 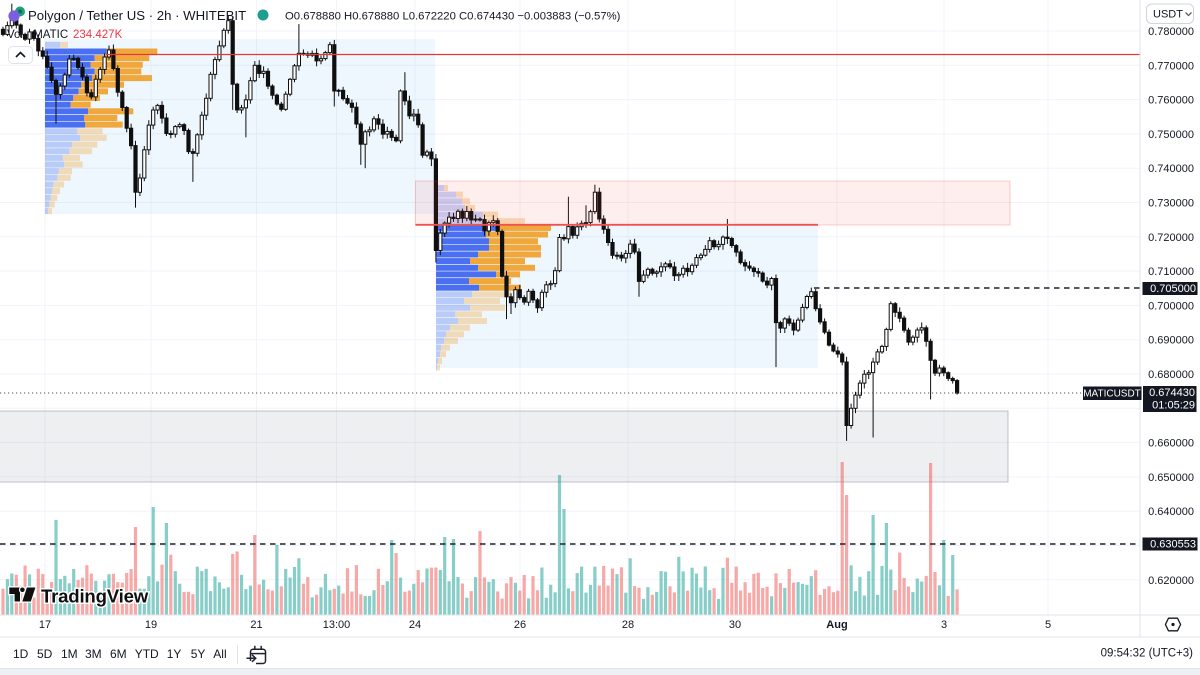 I want to click on svg-text: 26, so click(x=520, y=625).